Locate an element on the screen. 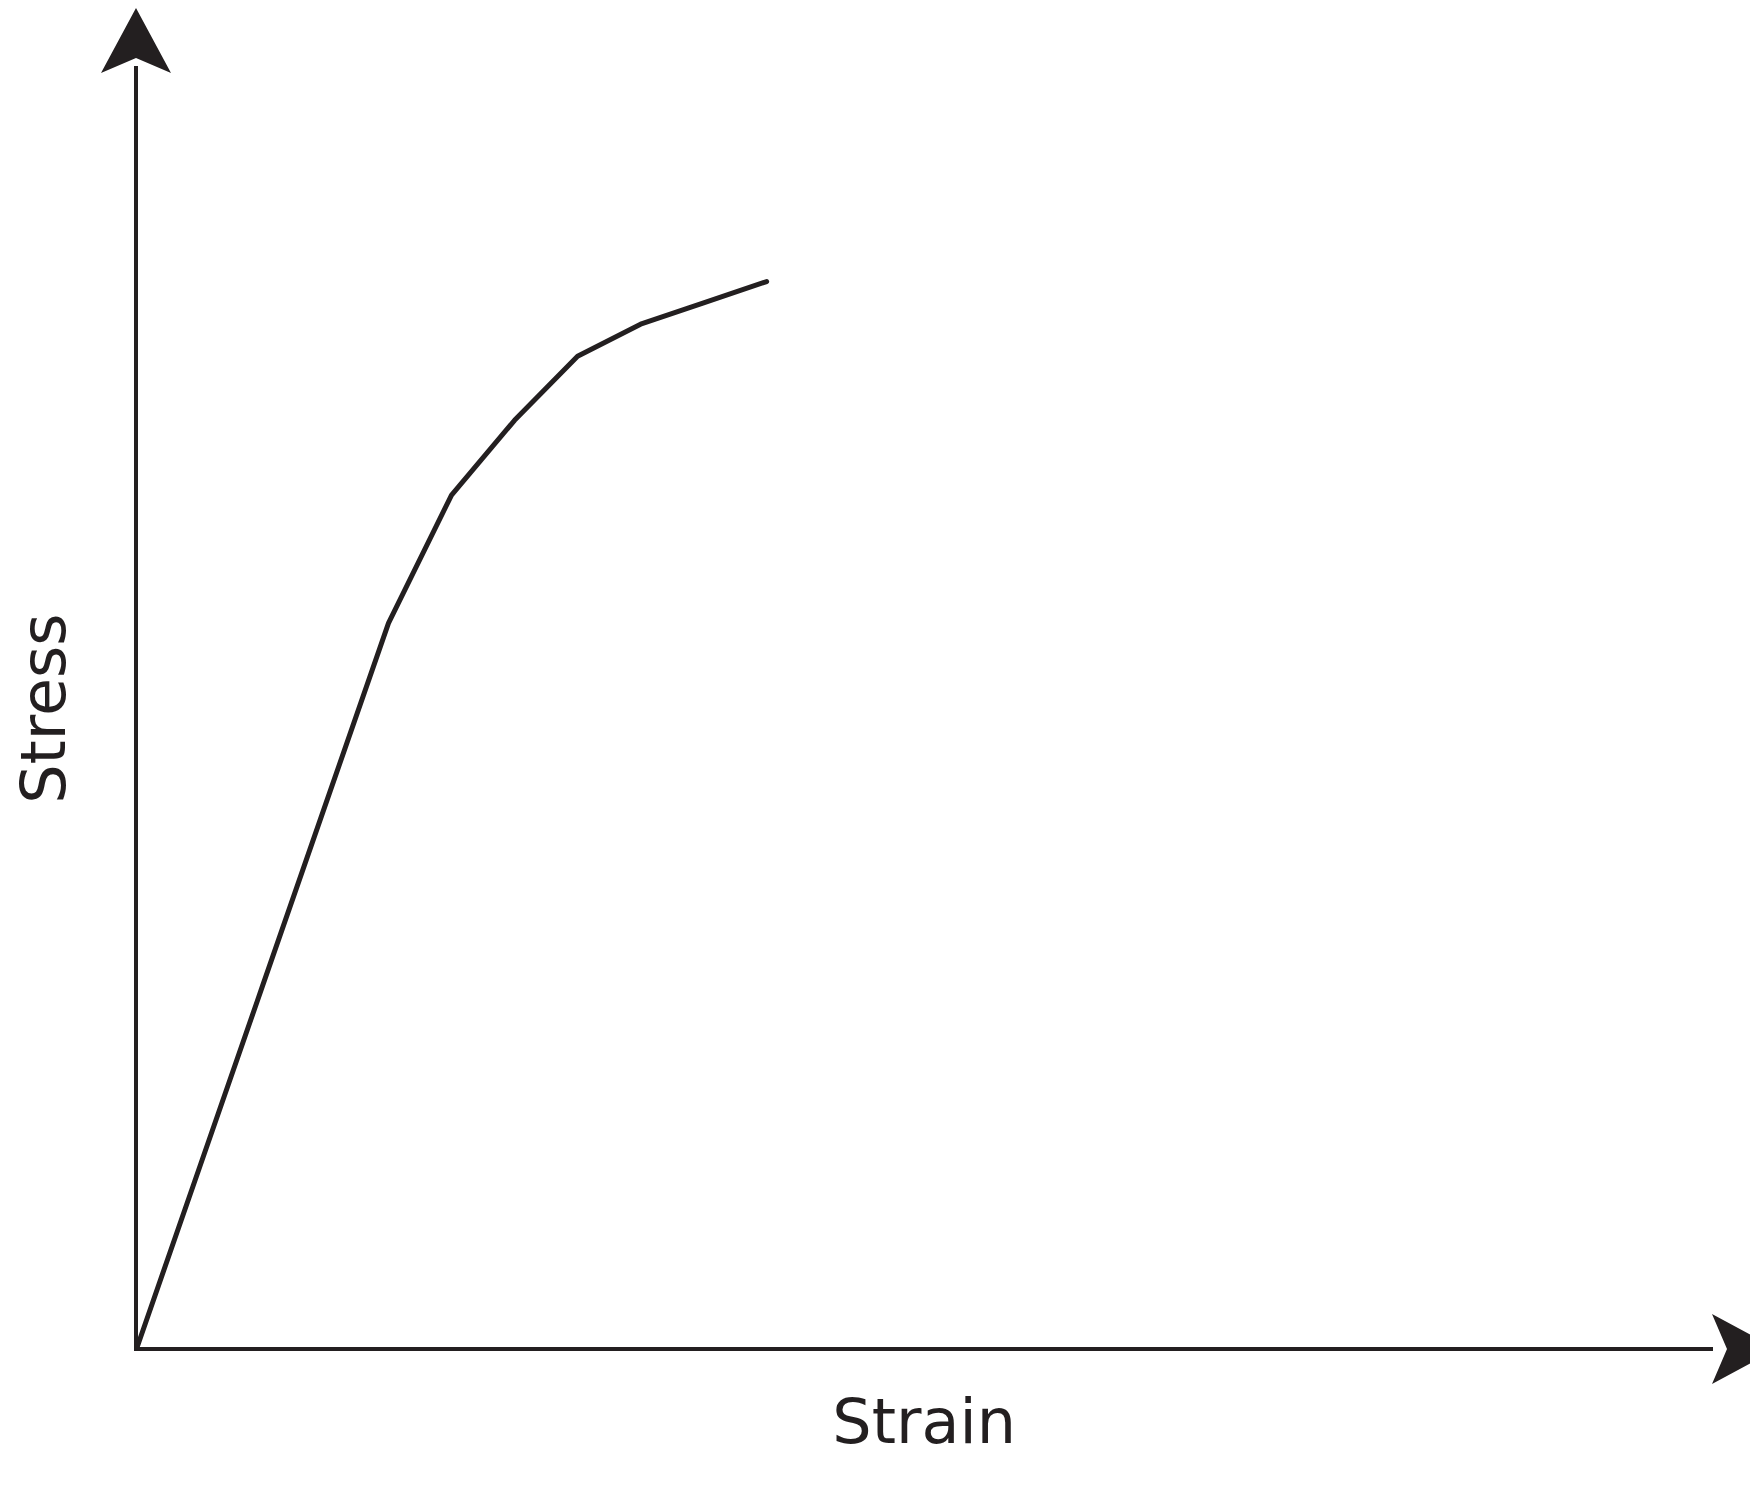 Image resolution: width=1750 pixels, height=1486 pixels. y-axis-title: Stress is located at coordinates (44, 708).